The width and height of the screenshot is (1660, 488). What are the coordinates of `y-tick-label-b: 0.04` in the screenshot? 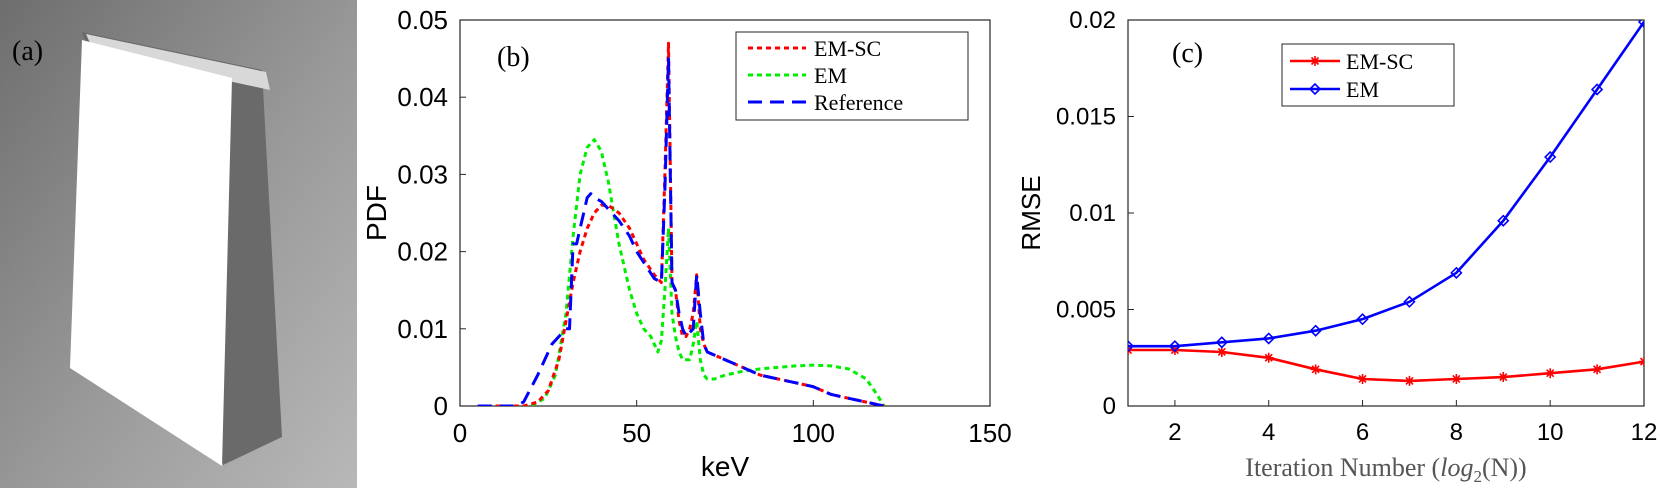 It's located at (422, 97).